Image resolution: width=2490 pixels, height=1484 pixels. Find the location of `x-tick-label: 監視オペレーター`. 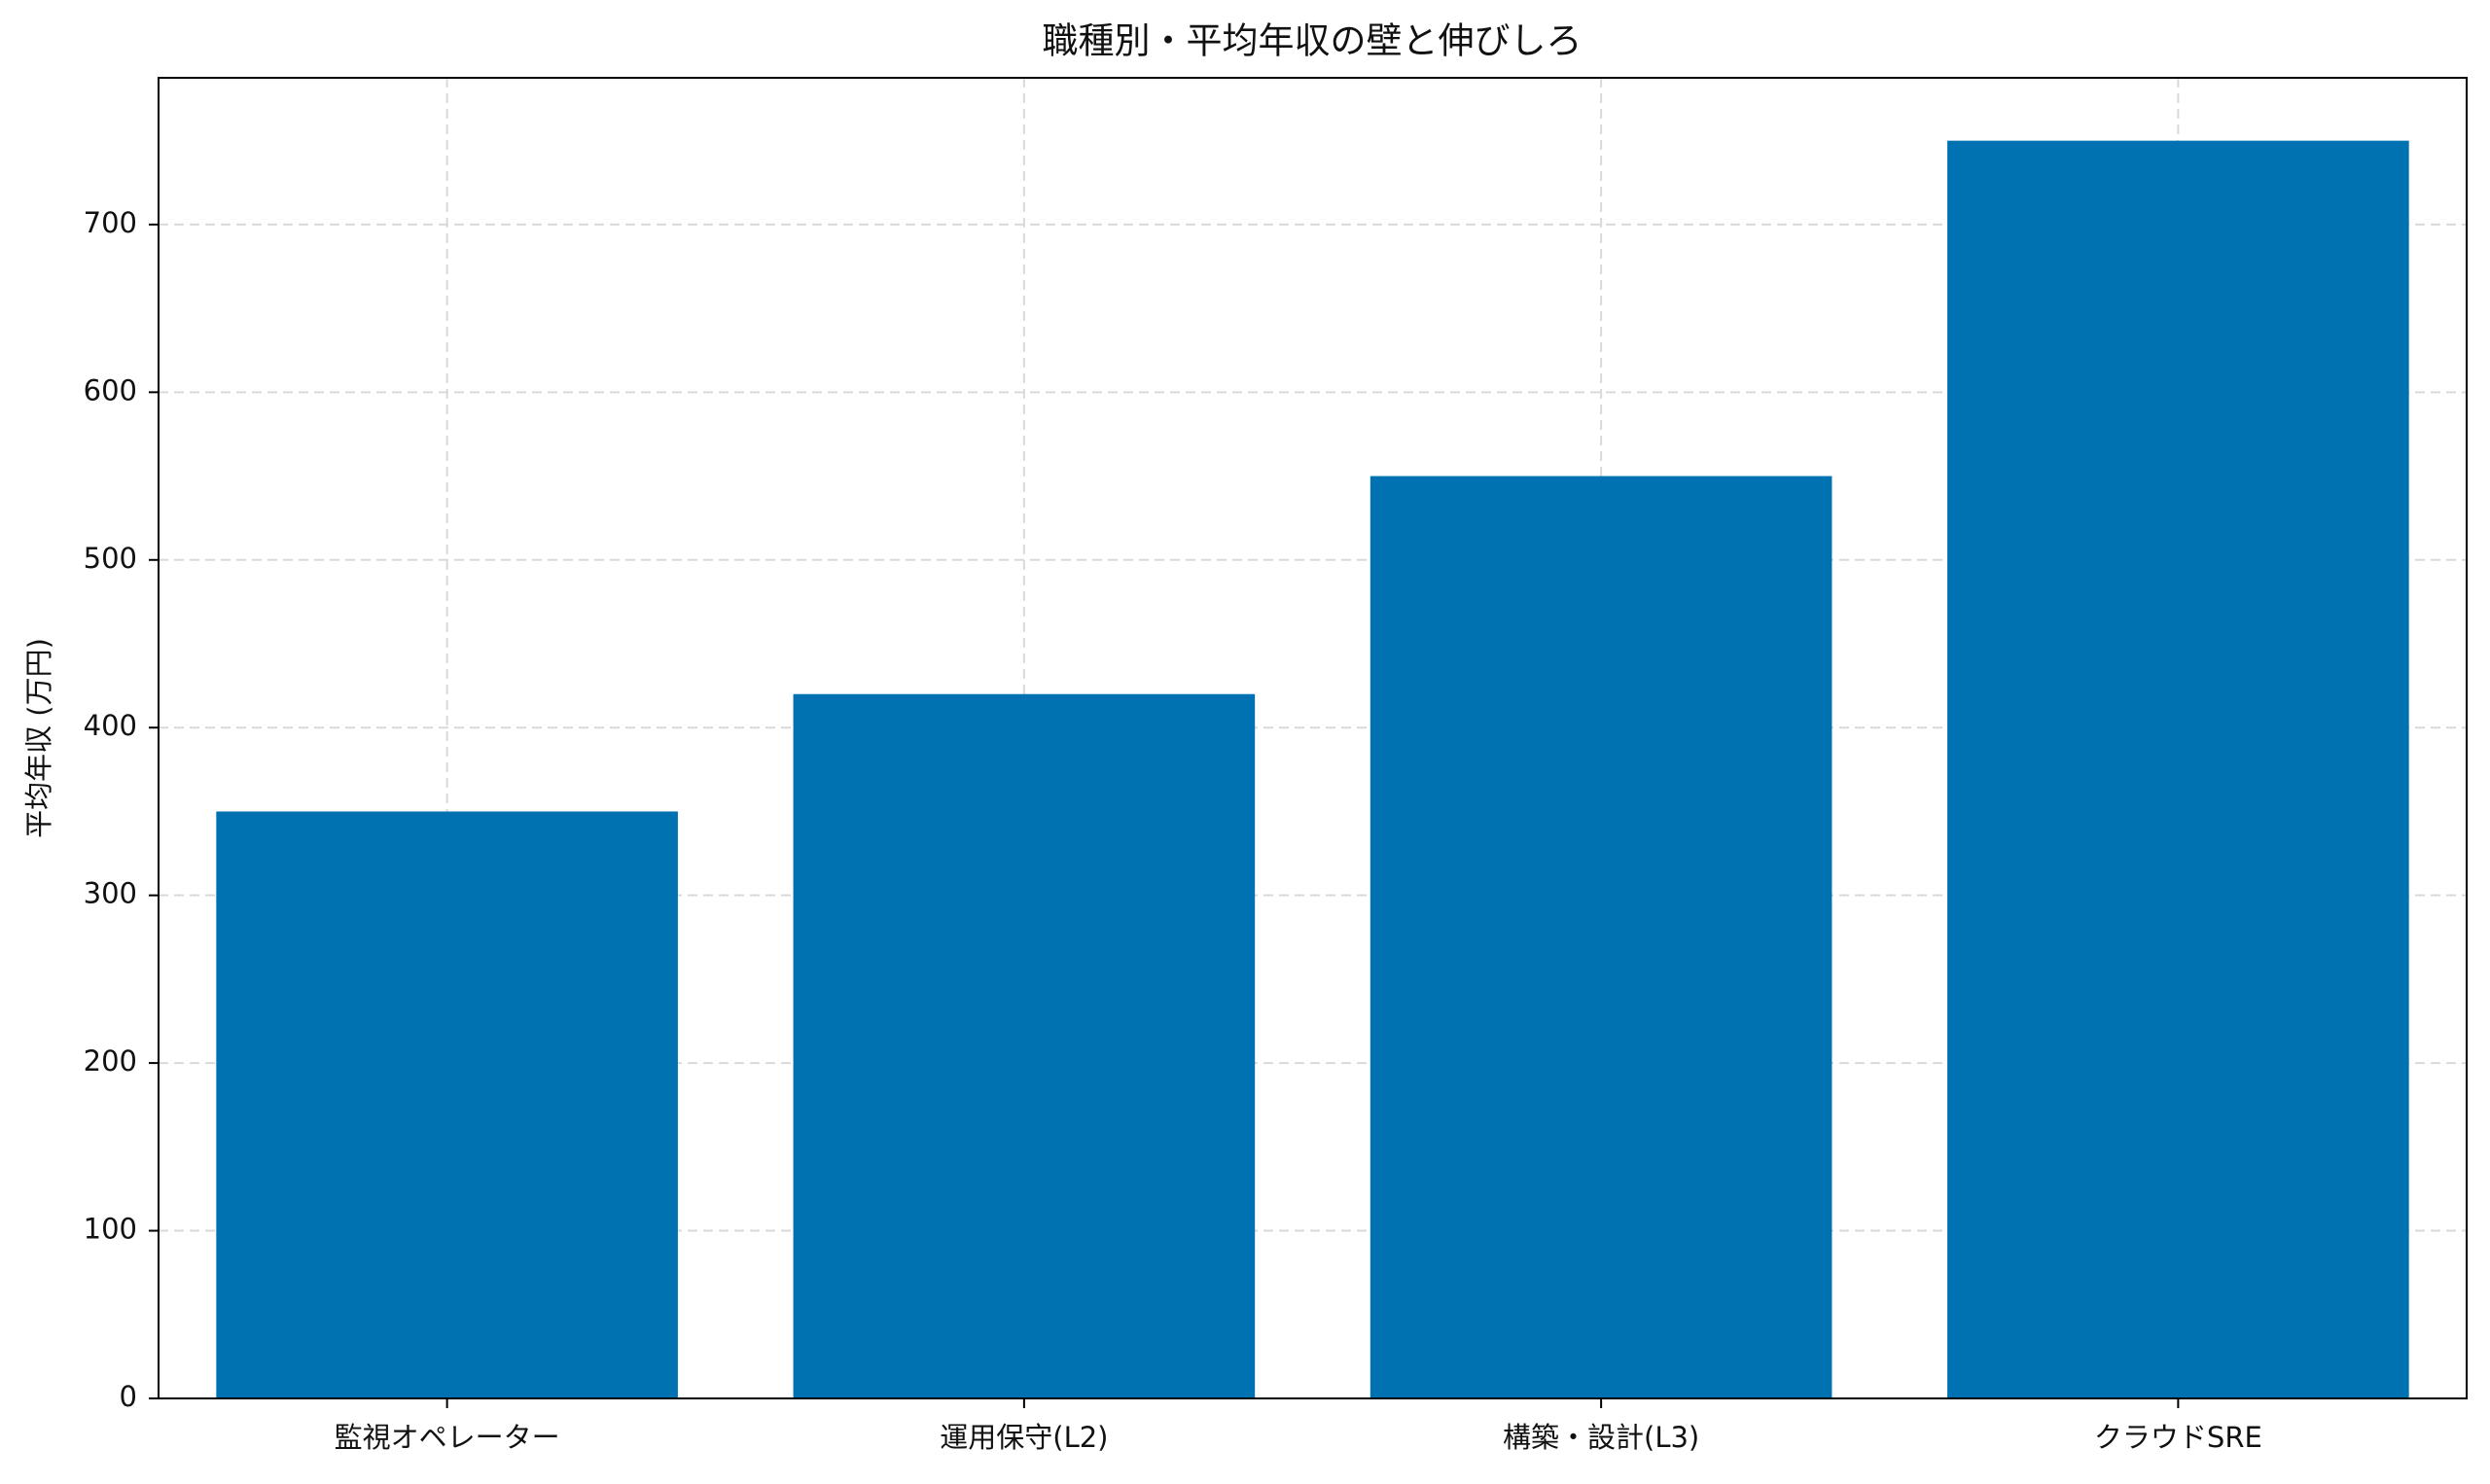

x-tick-label: 監視オペレーター is located at coordinates (447, 1438).